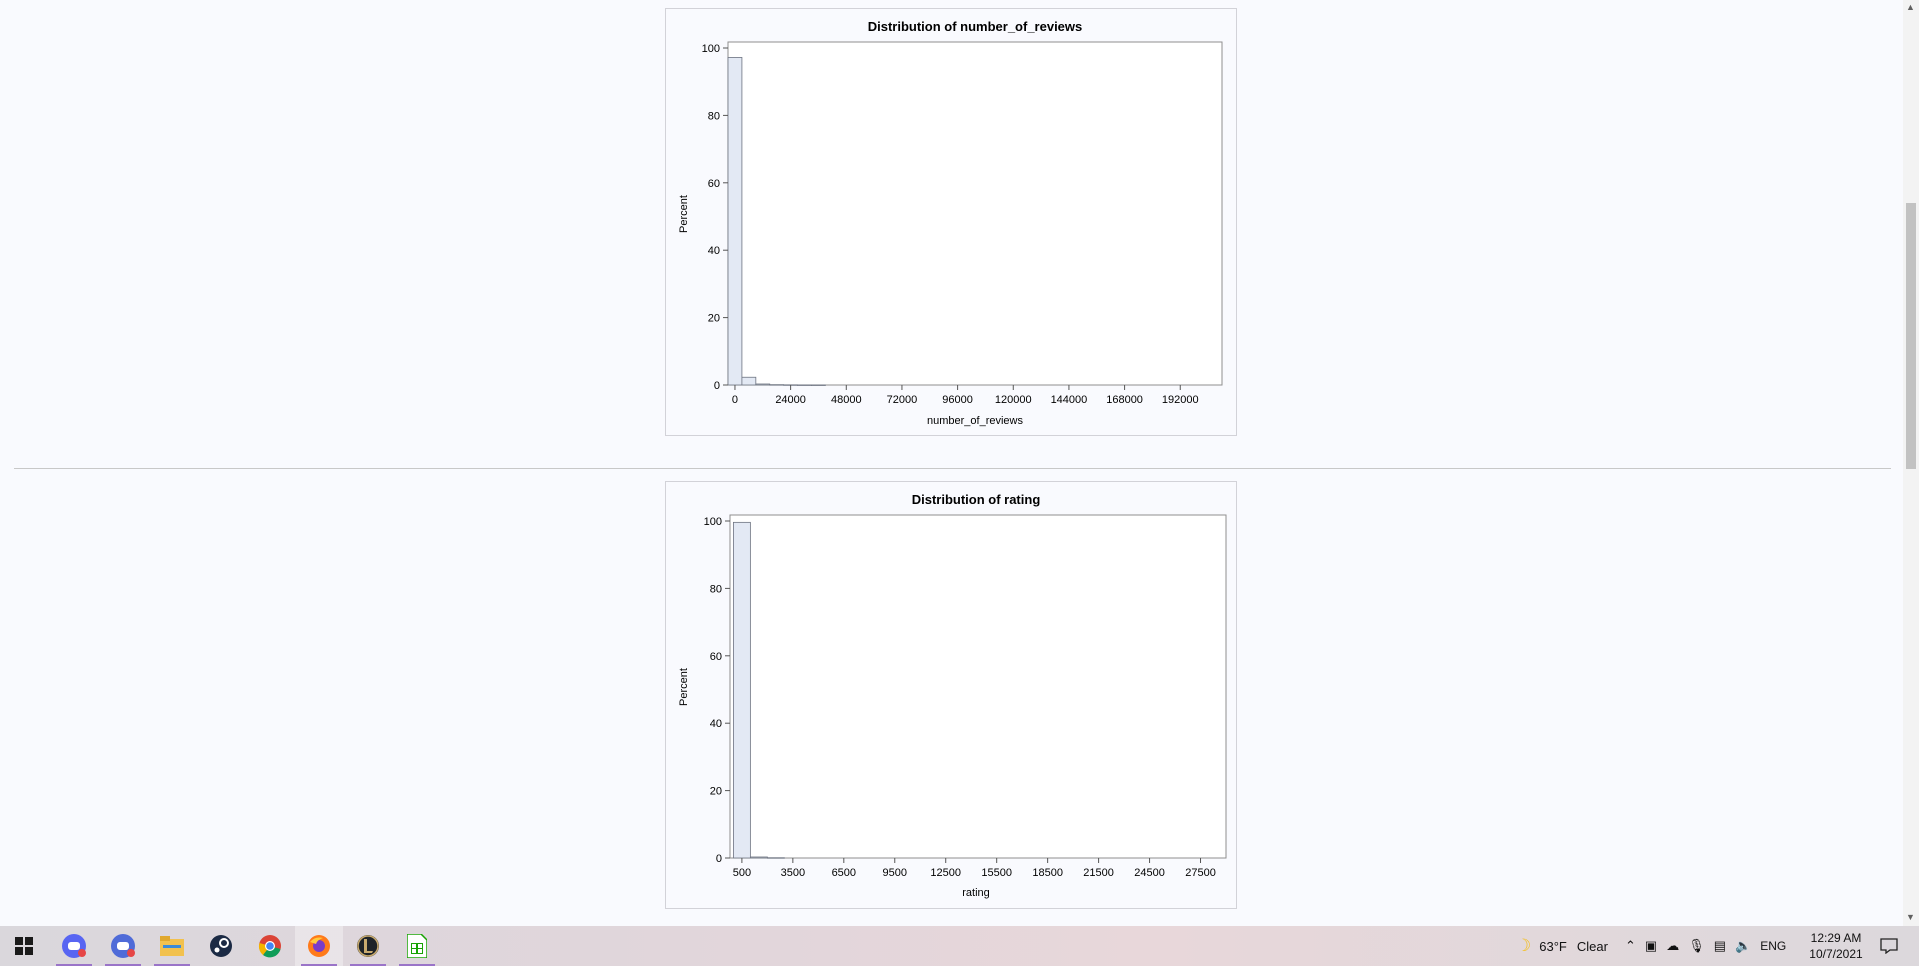 This screenshot has height=966, width=1919. I want to click on x-tick-label: 24000, so click(790, 400).